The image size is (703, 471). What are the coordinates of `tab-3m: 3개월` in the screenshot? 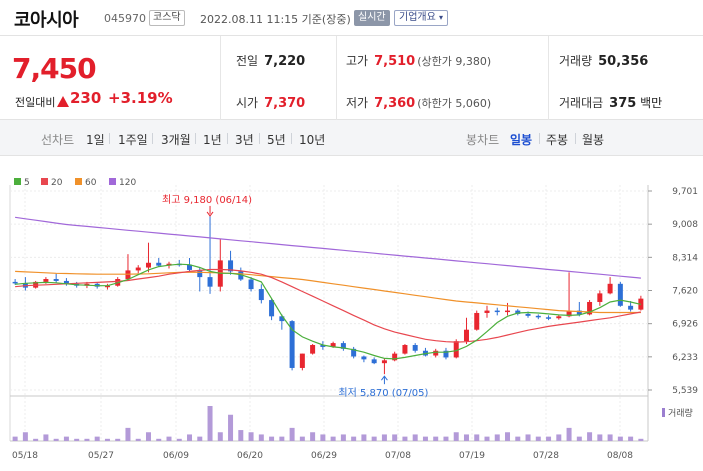 It's located at (176, 140).